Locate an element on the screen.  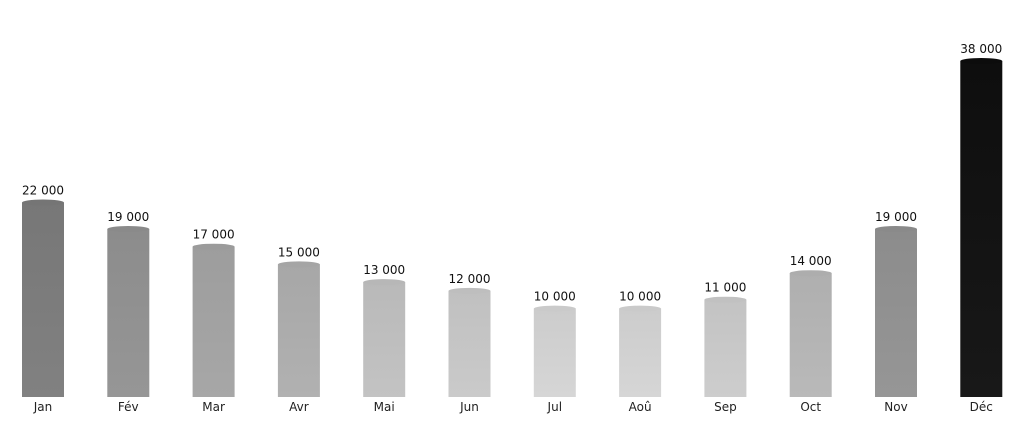
bar-cap-sep is located at coordinates (725, 299).